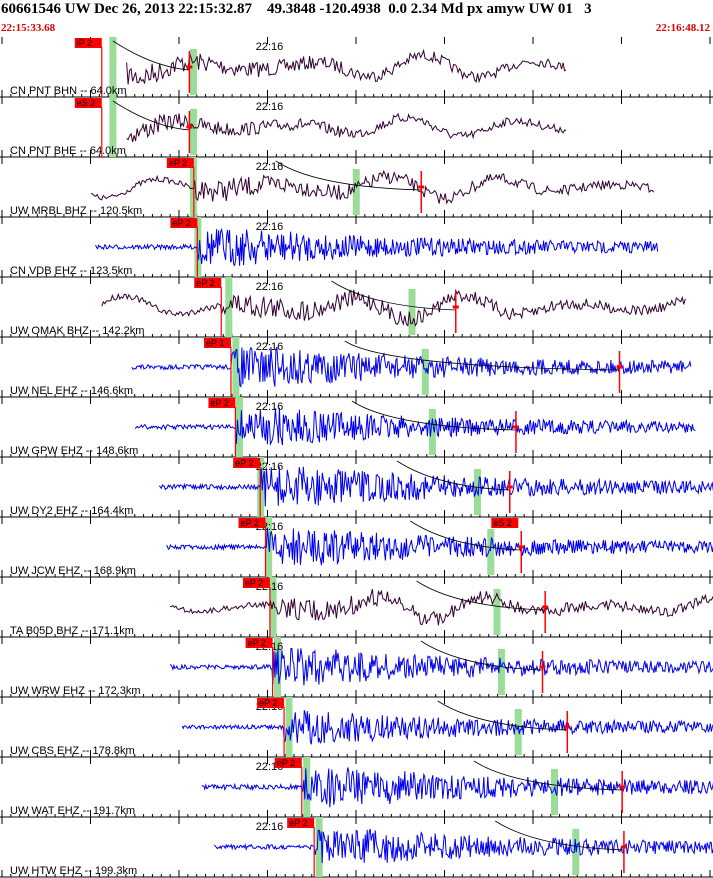 The image size is (713, 878). I want to click on station-label: UW GPW EHZ -- 148.6km, so click(74, 451).